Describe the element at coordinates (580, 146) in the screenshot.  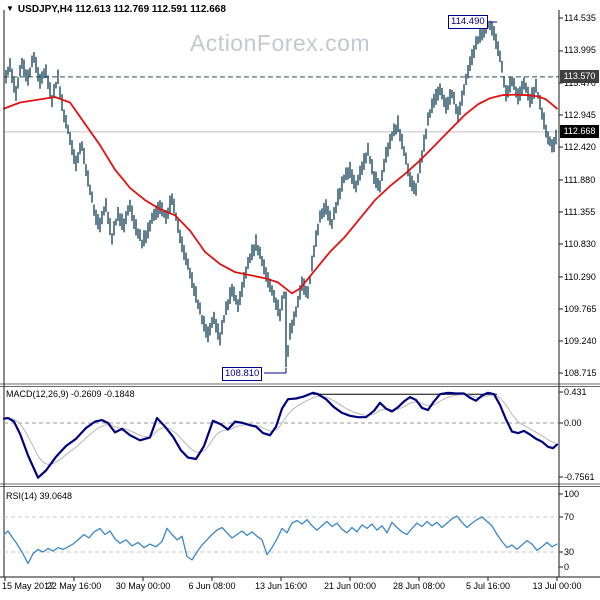
I see `price-axis-label: 112.420` at that location.